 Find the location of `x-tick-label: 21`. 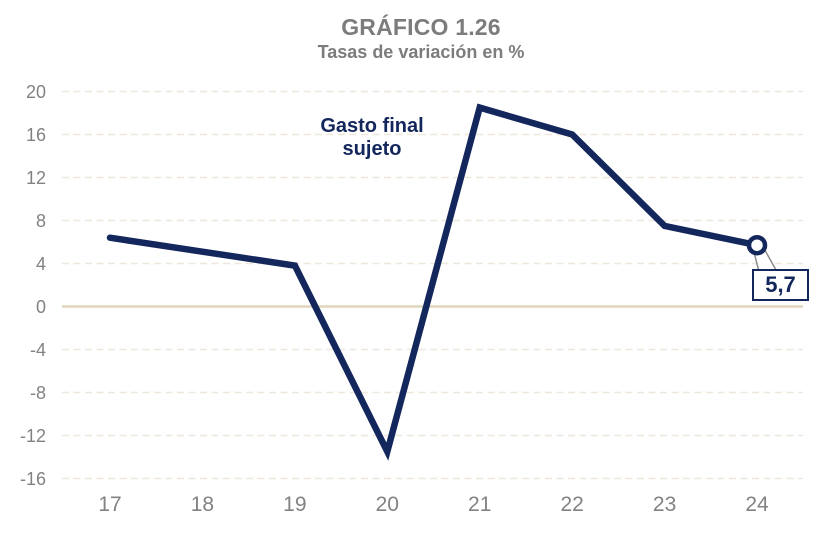

x-tick-label: 21 is located at coordinates (479, 504).